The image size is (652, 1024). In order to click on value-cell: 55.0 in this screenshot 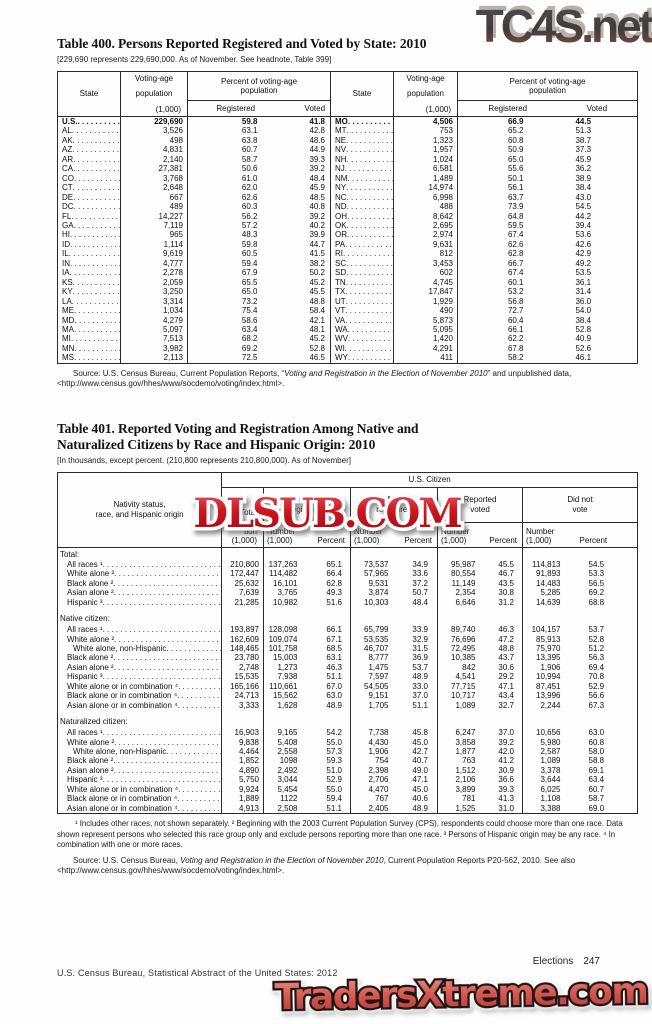, I will do `click(334, 789)`.